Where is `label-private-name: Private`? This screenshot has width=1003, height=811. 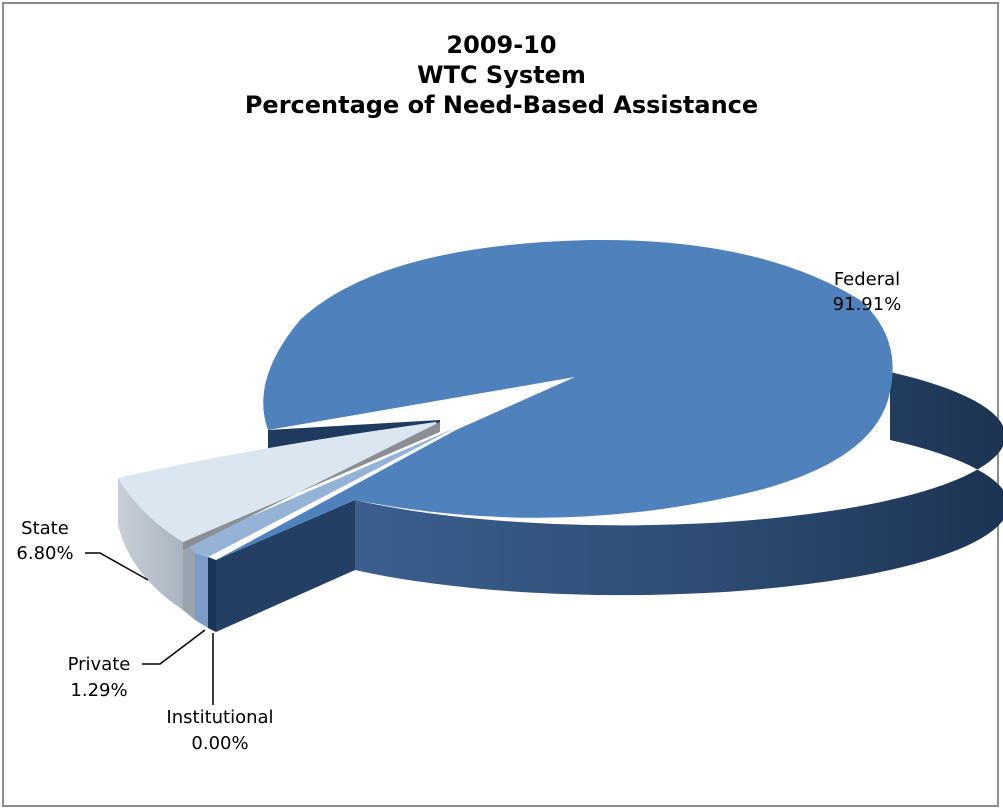 label-private-name: Private is located at coordinates (99, 664).